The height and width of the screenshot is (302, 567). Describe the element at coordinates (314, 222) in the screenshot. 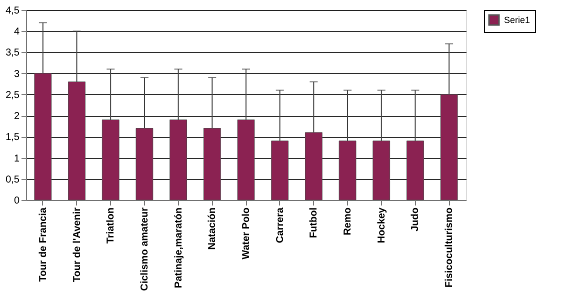

I see `x-tick-label: Futbol` at that location.